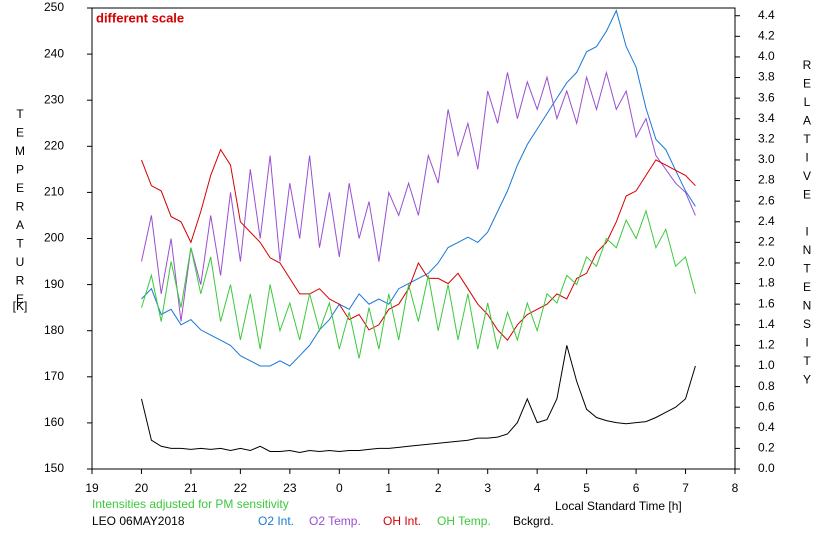 The height and width of the screenshot is (535, 828). Describe the element at coordinates (766, 283) in the screenshot. I see `y2-tick-label: 1.8` at that location.